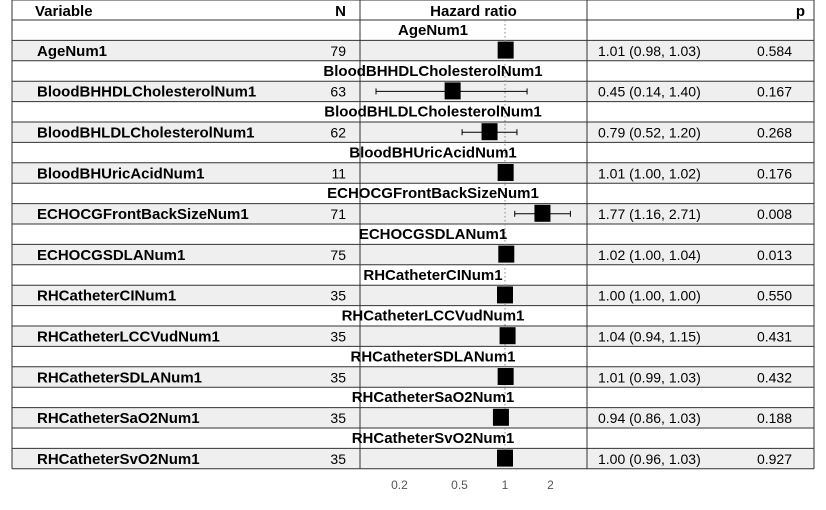  Describe the element at coordinates (432, 356) in the screenshot. I see `group-label: RHCatheterSDLANum1` at that location.